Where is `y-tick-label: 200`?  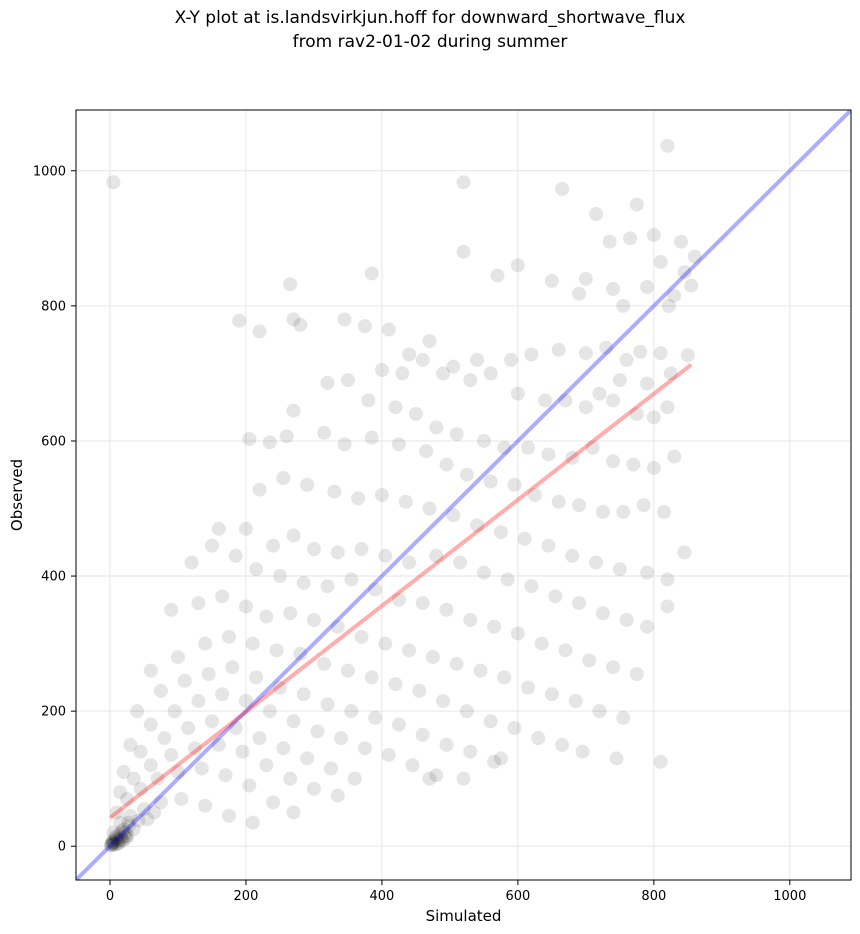 y-tick-label: 200 is located at coordinates (53, 712).